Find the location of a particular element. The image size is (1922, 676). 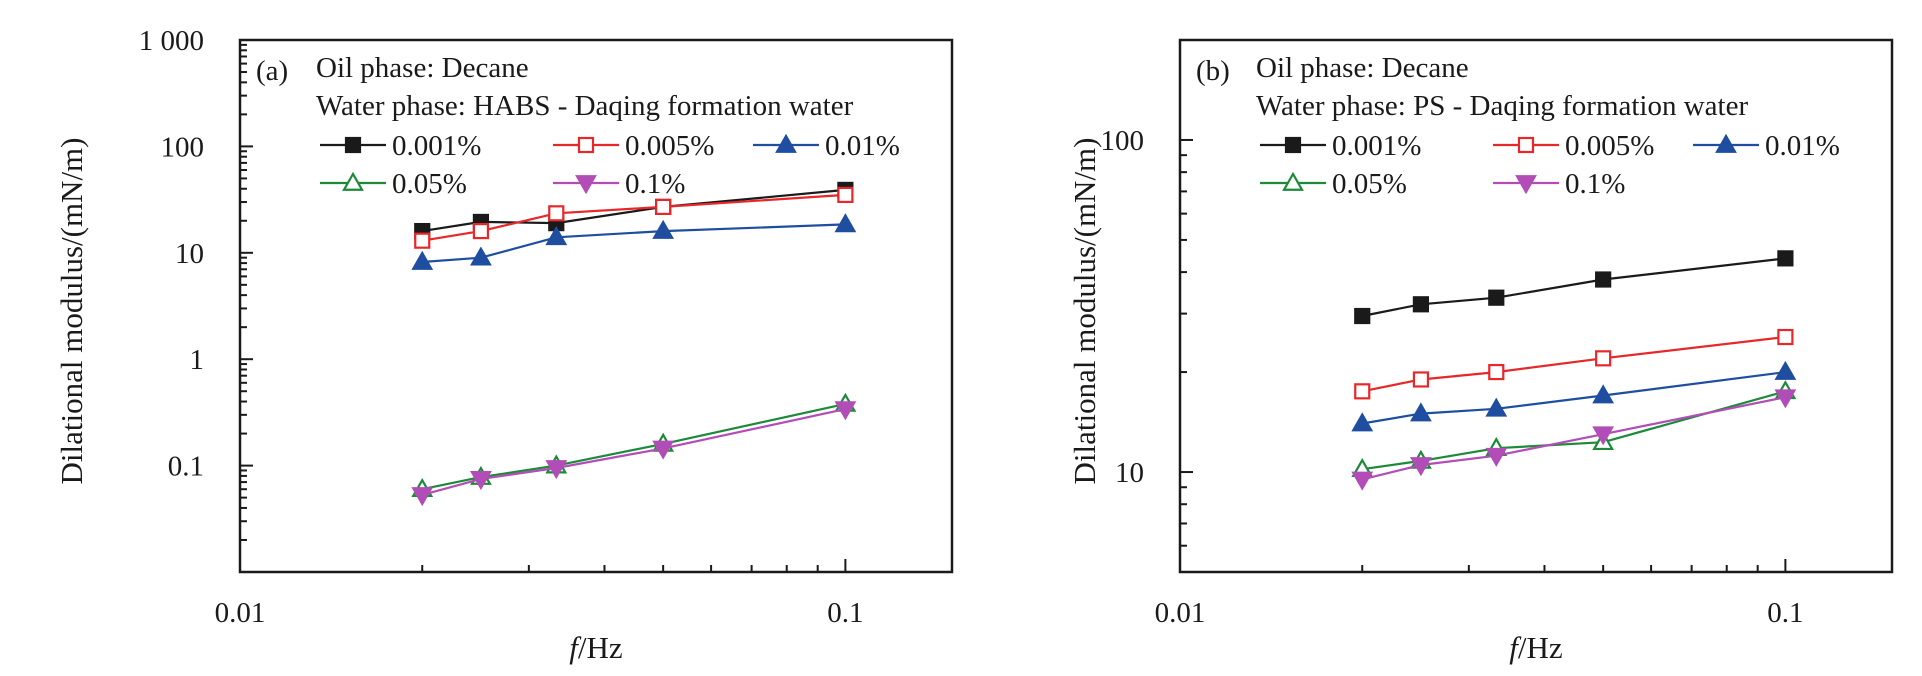

panel-label: (a) is located at coordinates (272, 71).